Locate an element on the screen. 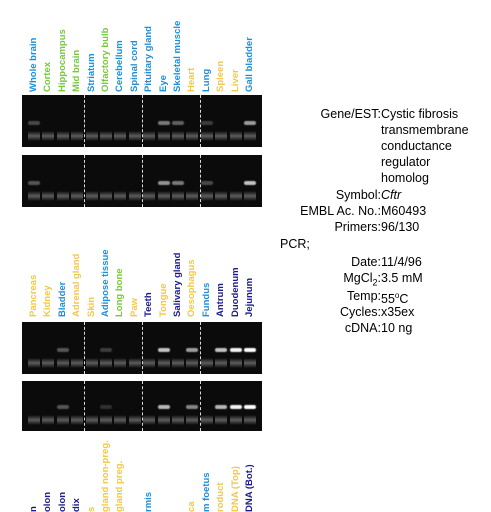  symbol-value: Cftr is located at coordinates (391, 195).